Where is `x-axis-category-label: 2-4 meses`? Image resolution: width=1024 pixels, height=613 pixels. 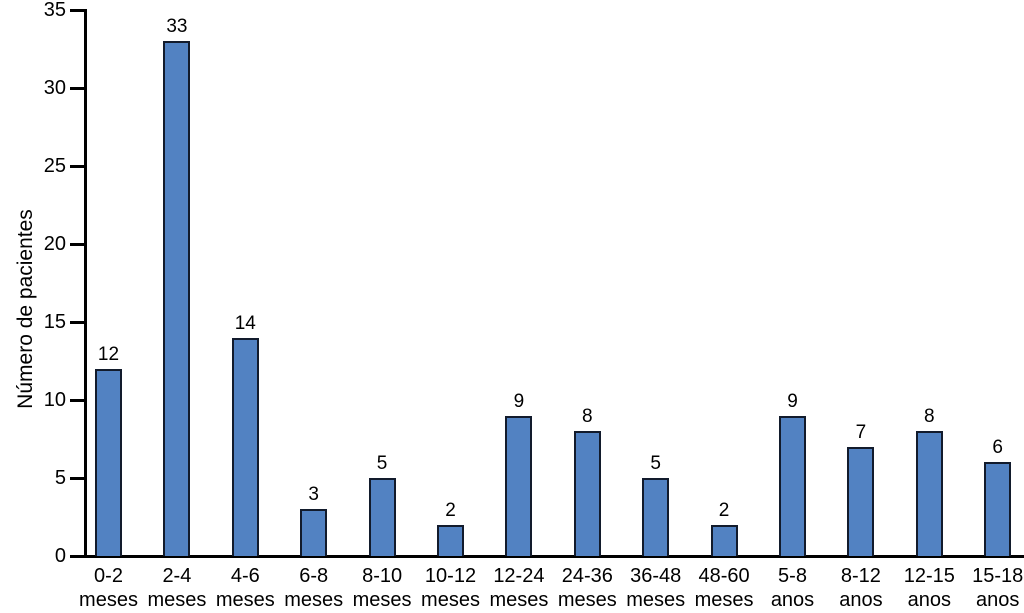
x-axis-category-label: 2-4 meses is located at coordinates (177, 588).